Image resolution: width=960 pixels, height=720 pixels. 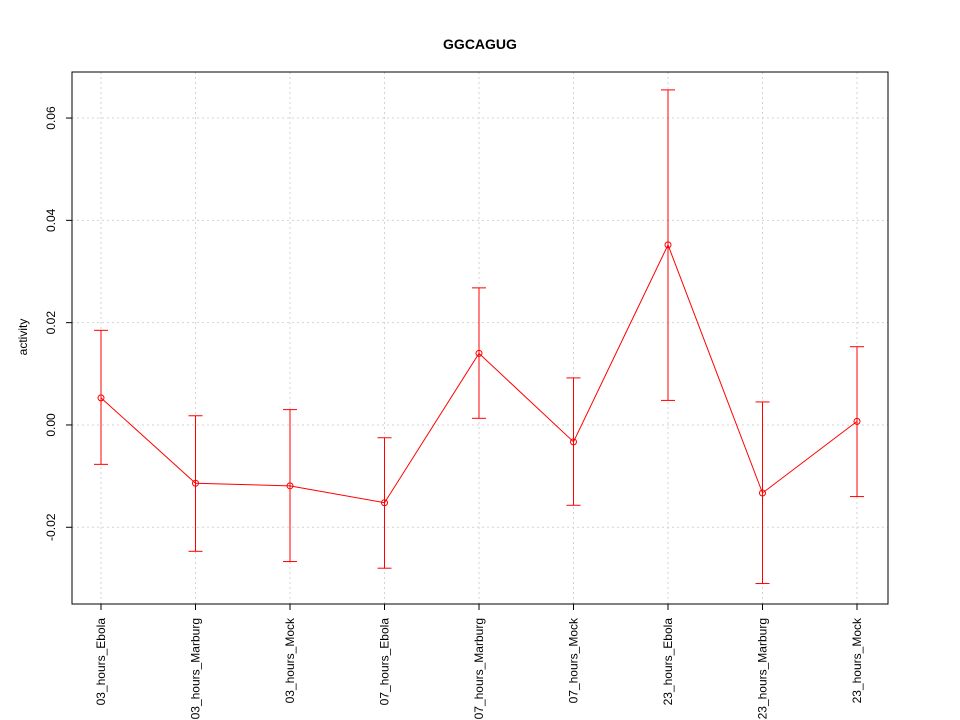 What do you see at coordinates (51, 118) in the screenshot?
I see `y-tick-label: 0.06` at bounding box center [51, 118].